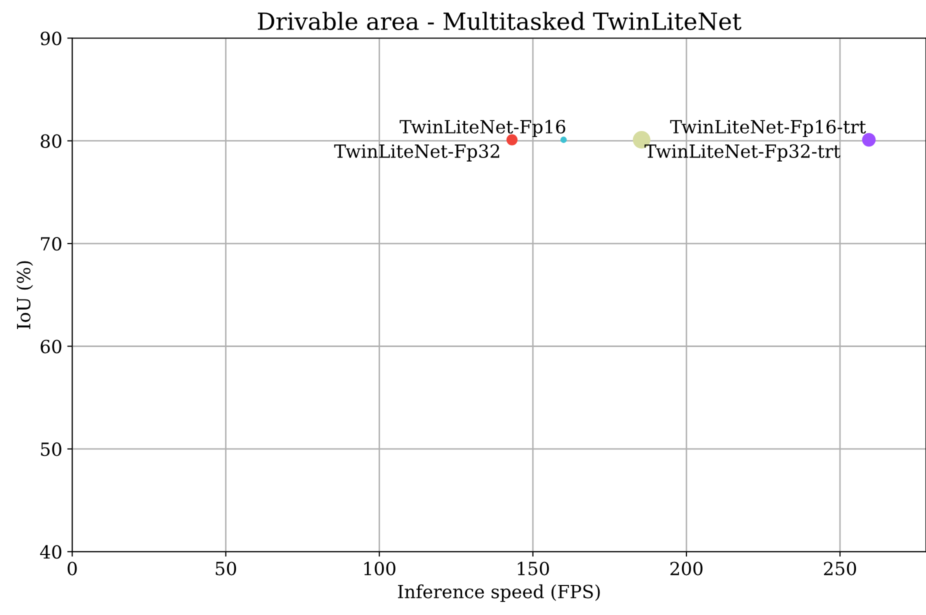 This screenshot has height=615, width=926. What do you see at coordinates (72, 569) in the screenshot?
I see `x-tick-label: 0` at bounding box center [72, 569].